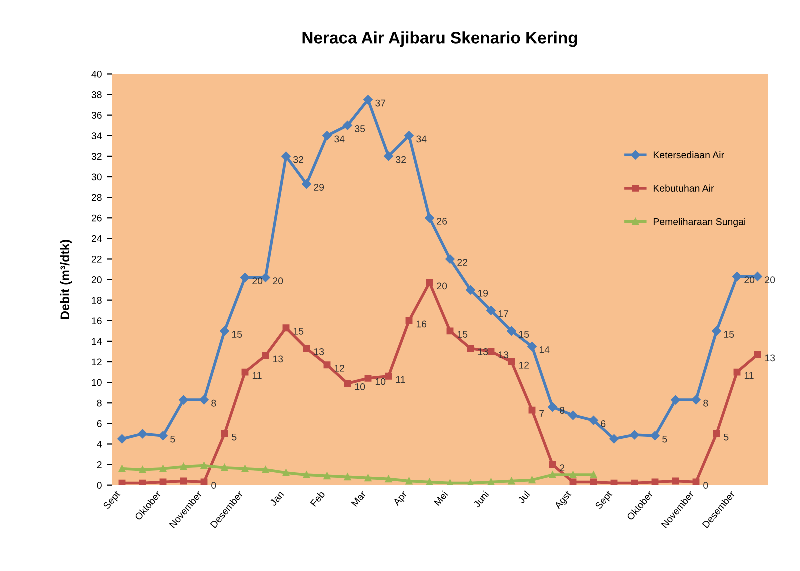 The width and height of the screenshot is (800, 571). I want to click on y-tick-label: 32, so click(97, 156).